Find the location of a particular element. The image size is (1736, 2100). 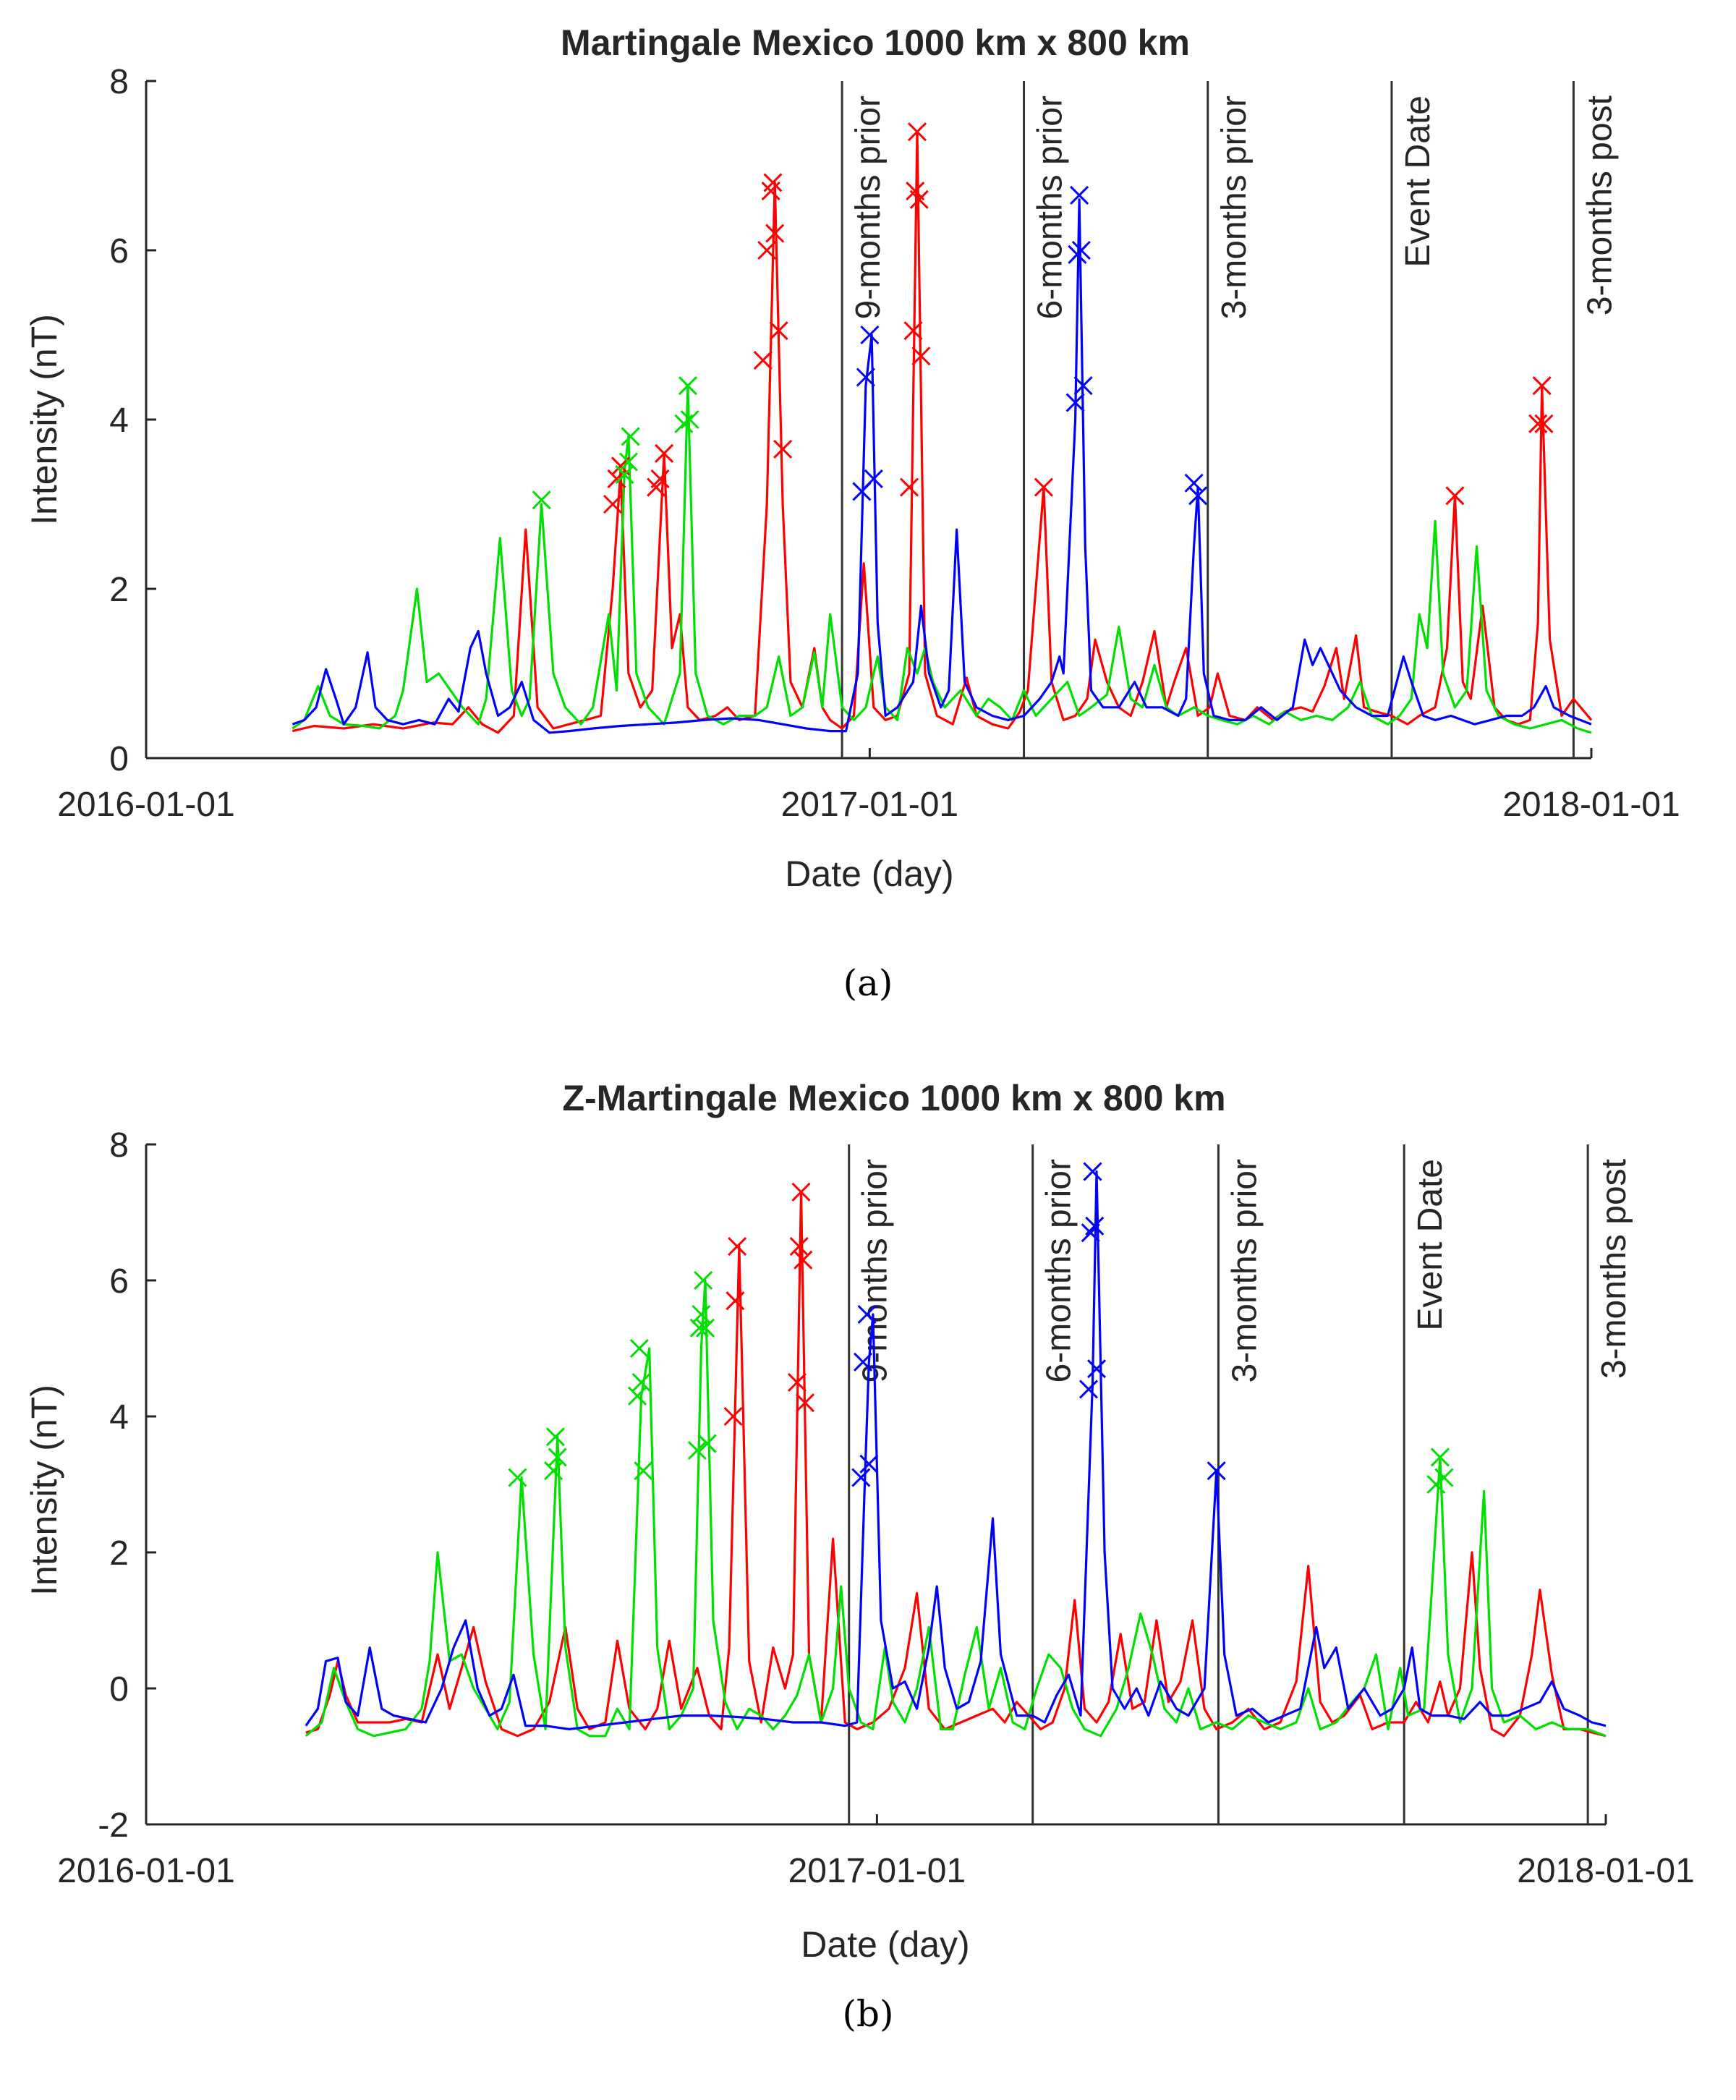

caption-a: (a) is located at coordinates (868, 983).